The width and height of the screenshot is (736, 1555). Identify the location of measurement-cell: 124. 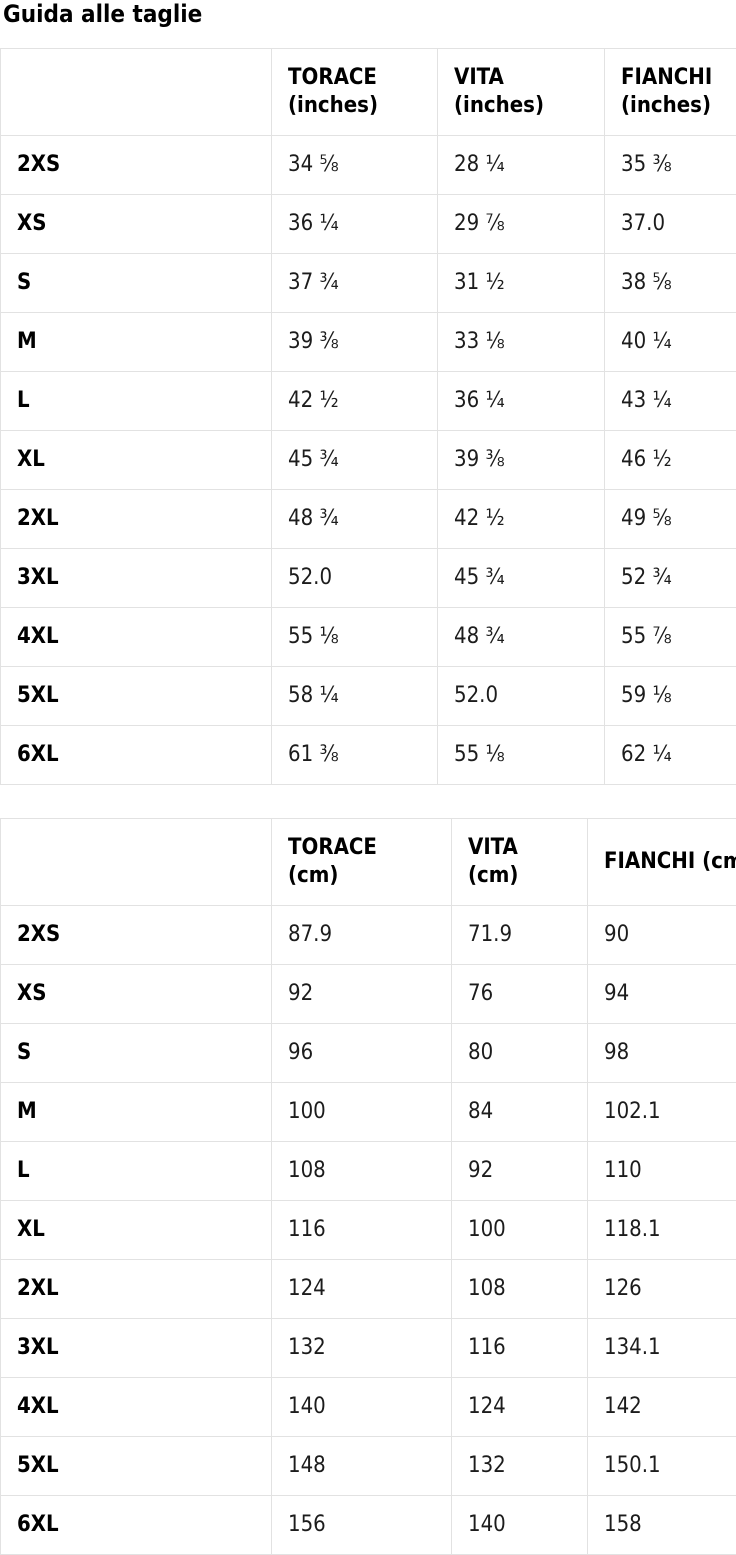
(520, 1407).